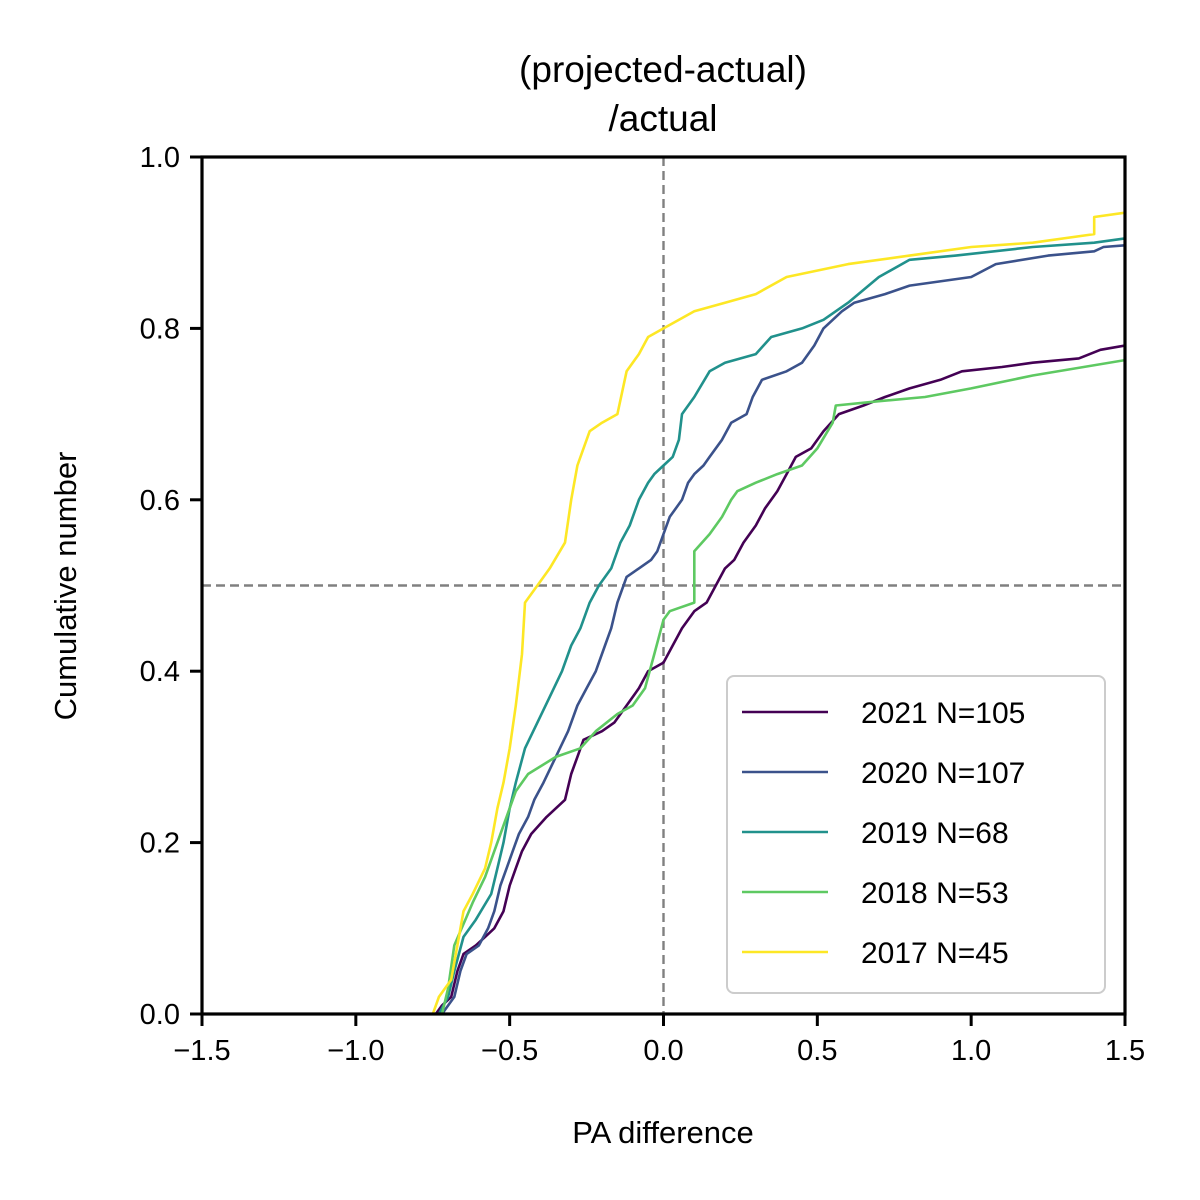  Describe the element at coordinates (160, 672) in the screenshot. I see `y-tick-label: 0.4` at that location.